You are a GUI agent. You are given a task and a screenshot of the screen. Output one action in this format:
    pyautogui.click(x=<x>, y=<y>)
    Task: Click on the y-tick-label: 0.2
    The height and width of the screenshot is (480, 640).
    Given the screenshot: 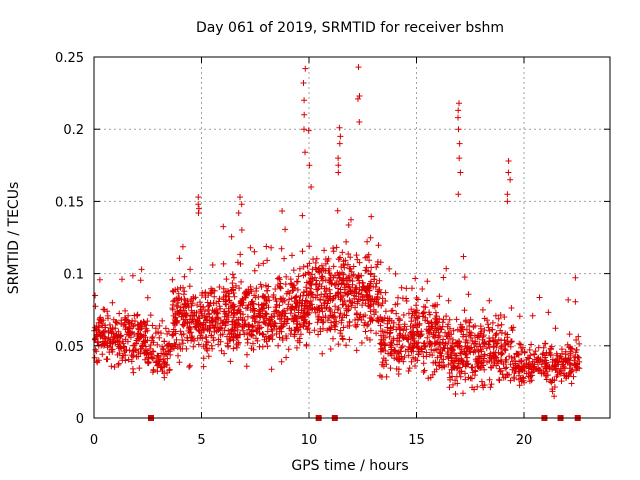 What is the action you would take?
    pyautogui.click(x=73, y=130)
    